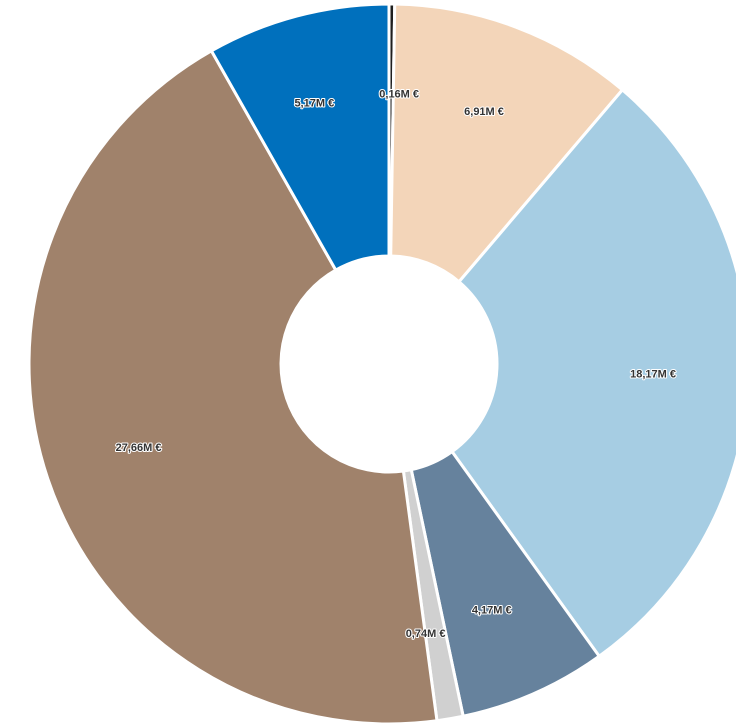  What do you see at coordinates (484, 112) in the screenshot?
I see `data-label-1: 6,91M €` at bounding box center [484, 112].